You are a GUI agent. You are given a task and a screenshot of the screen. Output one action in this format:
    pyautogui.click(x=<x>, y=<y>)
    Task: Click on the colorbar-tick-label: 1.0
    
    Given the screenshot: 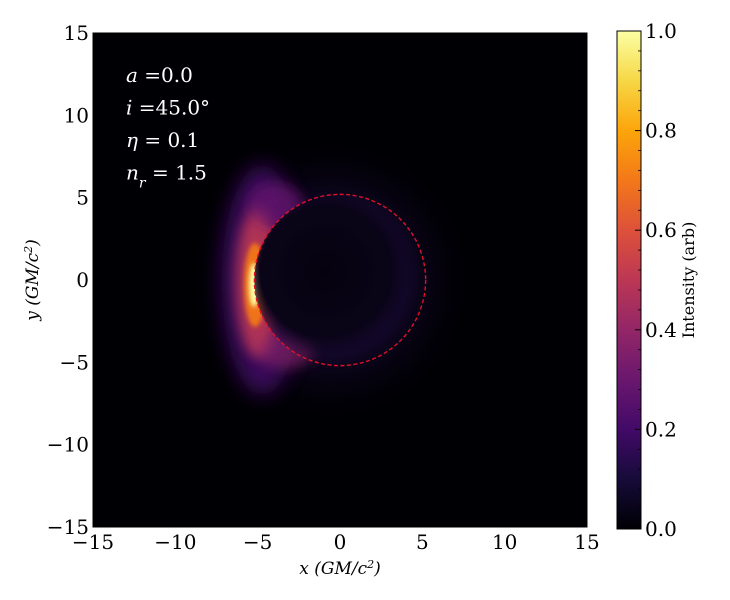 What is the action you would take?
    pyautogui.click(x=661, y=31)
    